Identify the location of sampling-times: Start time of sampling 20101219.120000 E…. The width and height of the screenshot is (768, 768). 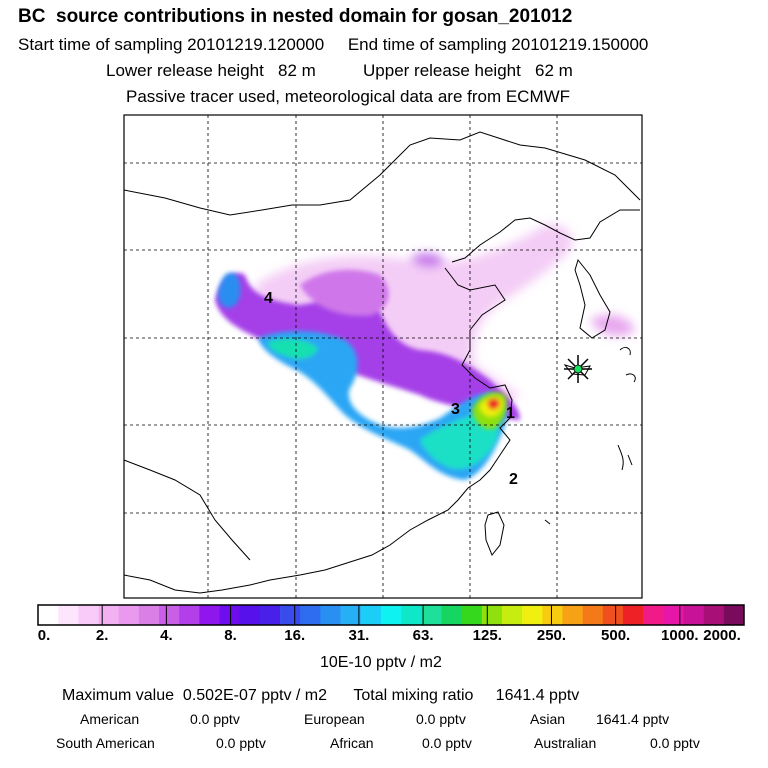
(333, 44).